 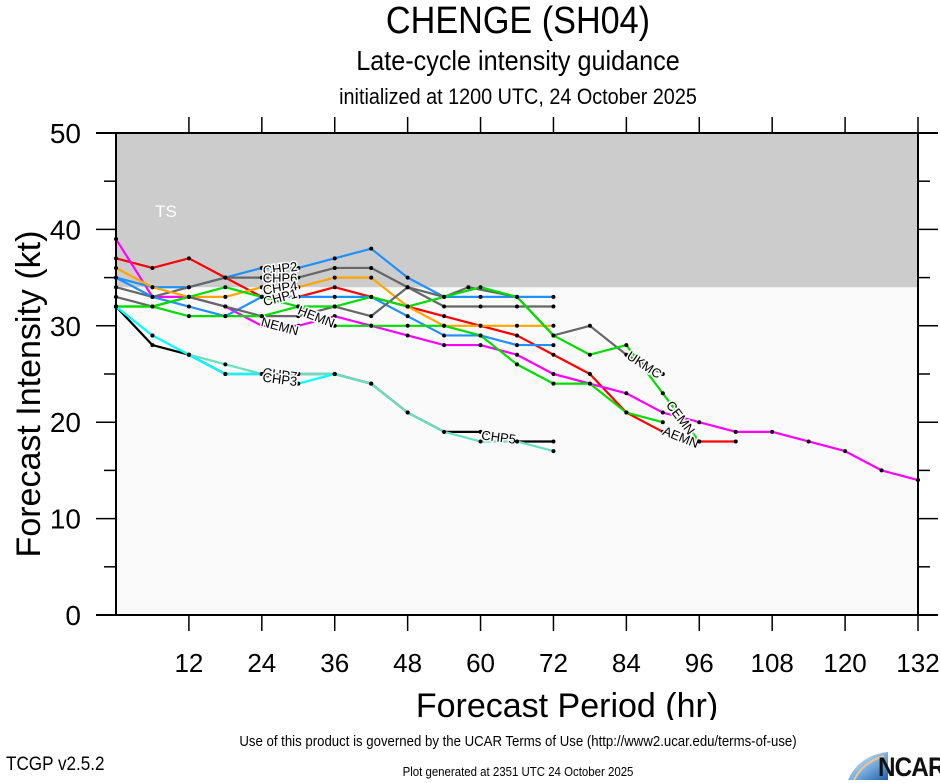 I want to click on x-axis-label: Forecast Period (hr), so click(x=567, y=703).